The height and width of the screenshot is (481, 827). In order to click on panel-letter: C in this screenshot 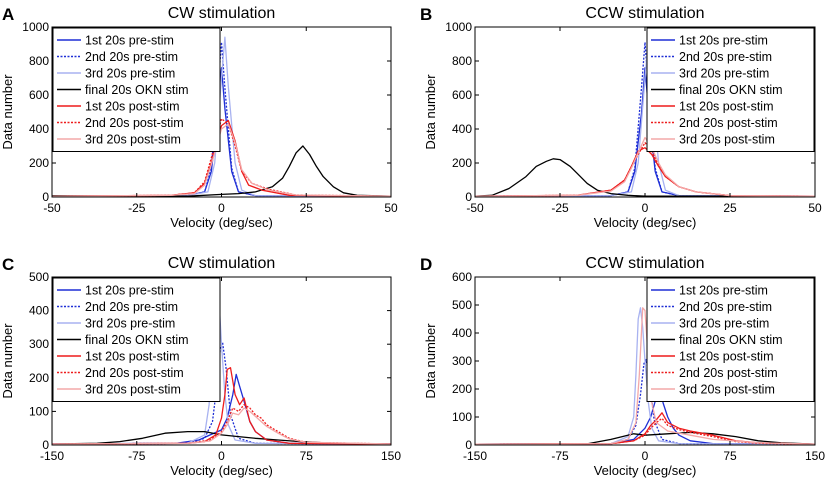, I will do `click(8, 264)`.